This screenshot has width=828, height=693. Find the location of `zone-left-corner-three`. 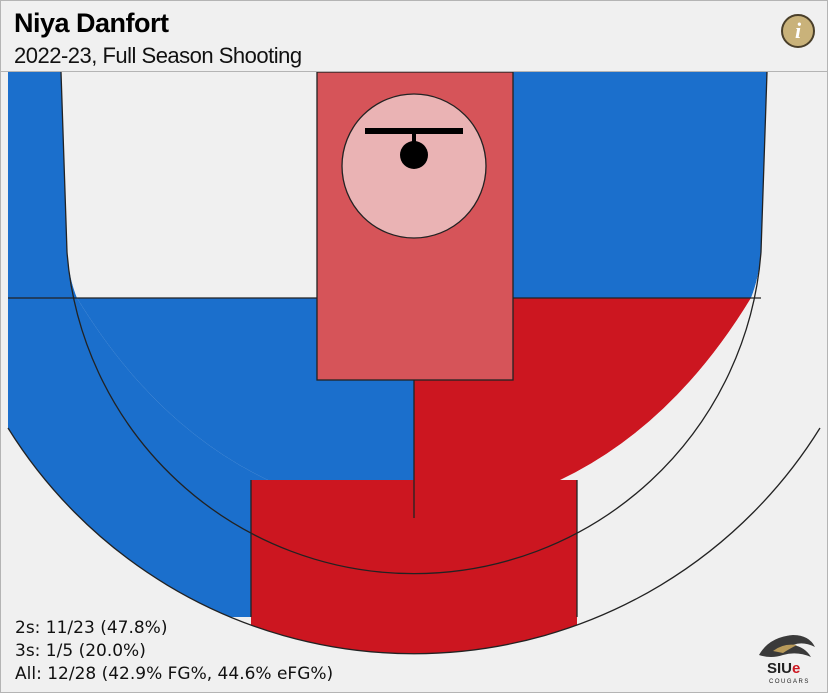

zone-left-corner-three is located at coordinates (42, 185).